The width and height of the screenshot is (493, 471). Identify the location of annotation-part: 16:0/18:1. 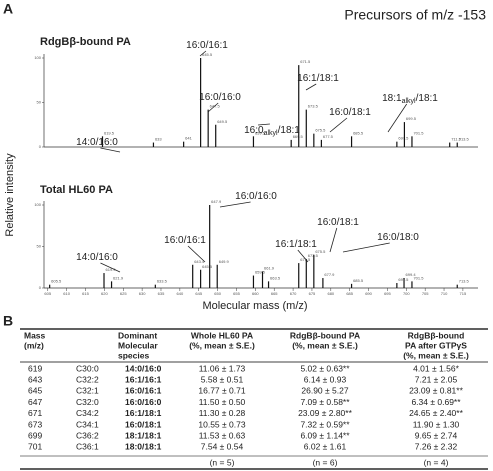
(338, 222).